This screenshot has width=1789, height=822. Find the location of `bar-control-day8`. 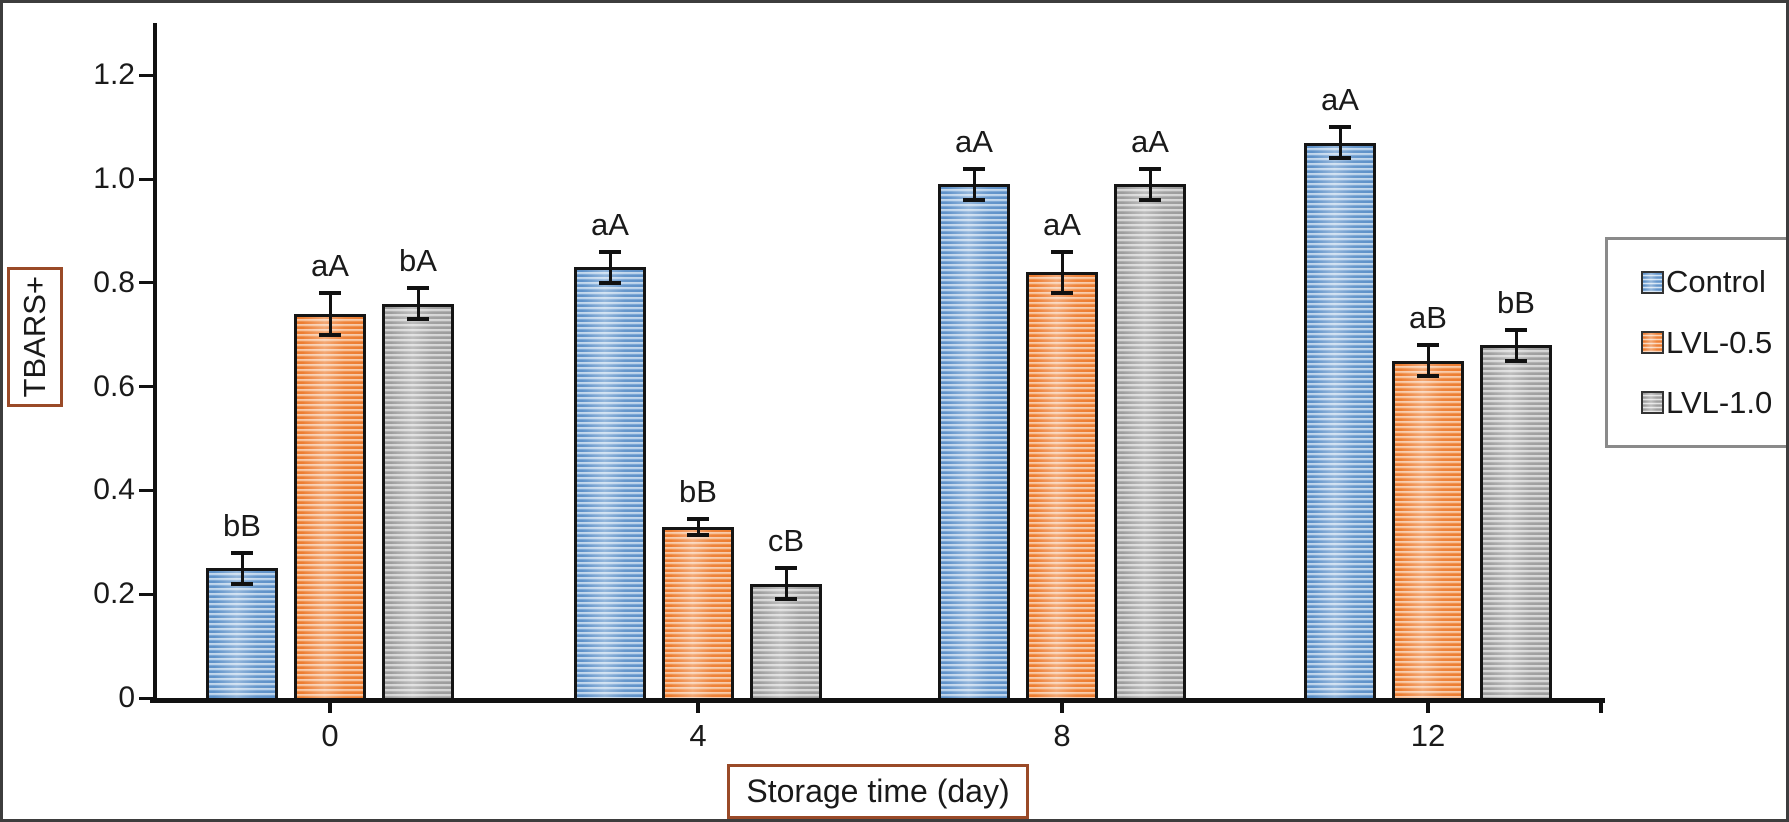

bar-control-day8 is located at coordinates (974, 441).